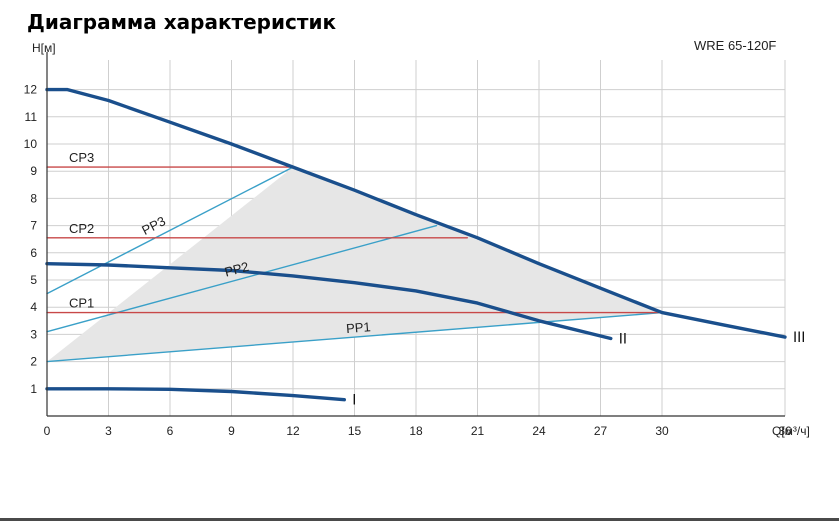 The image size is (839, 521). Describe the element at coordinates (601, 431) in the screenshot. I see `x-tick-label: 27` at that location.